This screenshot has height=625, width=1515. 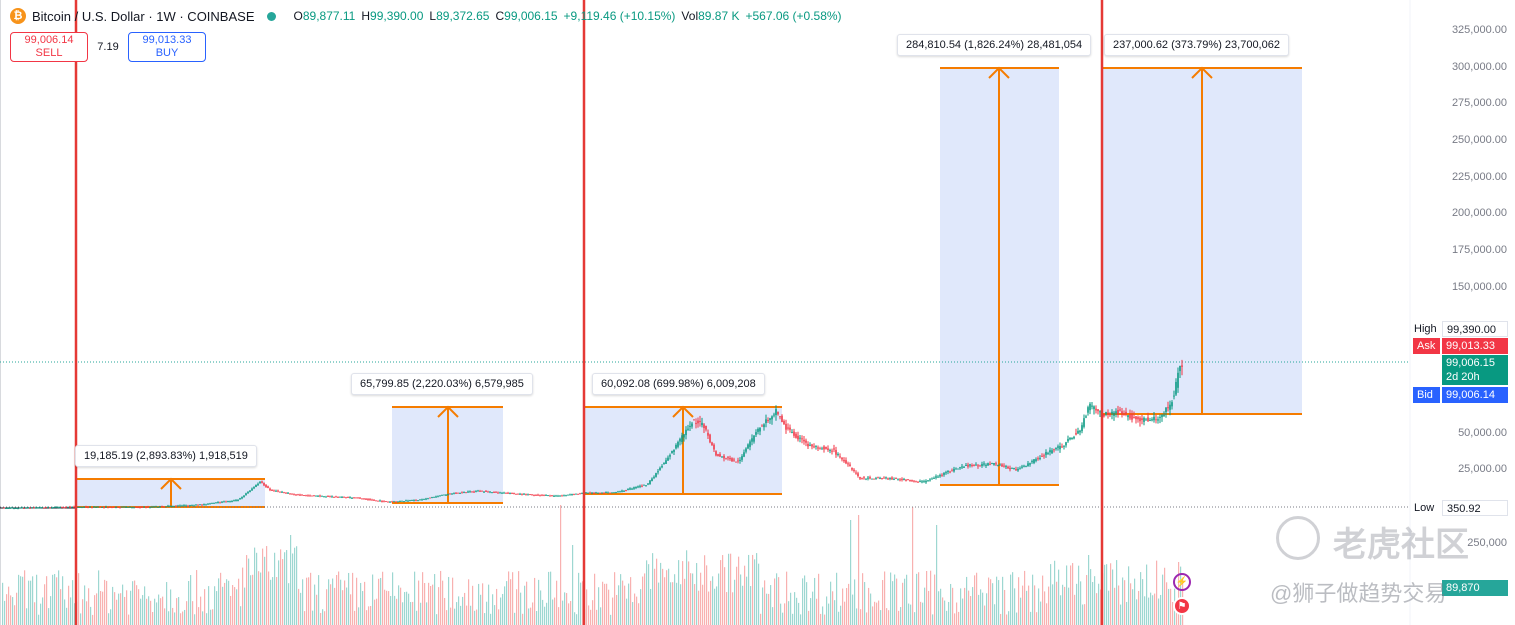 What do you see at coordinates (143, 16) in the screenshot?
I see `symbol-title: Bitcoin / U.S. Dollar · 1W · COINBASE` at bounding box center [143, 16].